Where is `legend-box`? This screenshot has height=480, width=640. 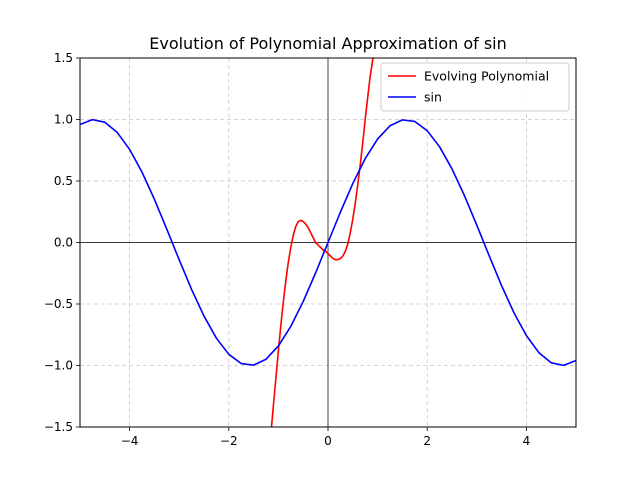 legend-box is located at coordinates (475, 87).